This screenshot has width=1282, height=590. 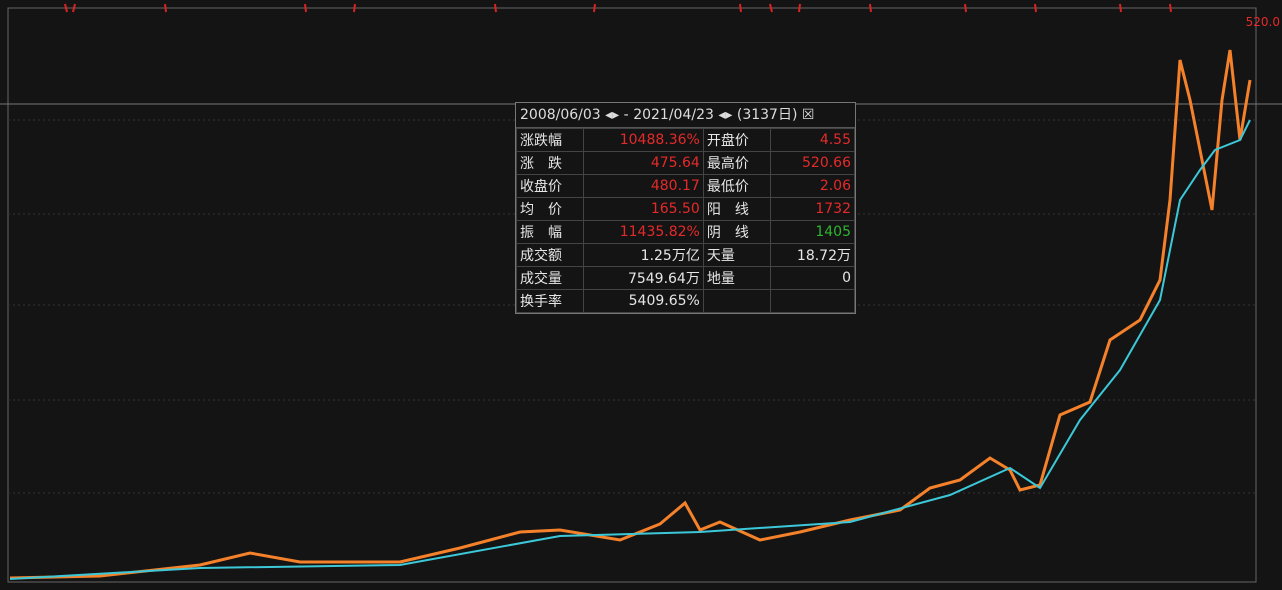 I want to click on stat-label: 收盘价, so click(x=550, y=186).